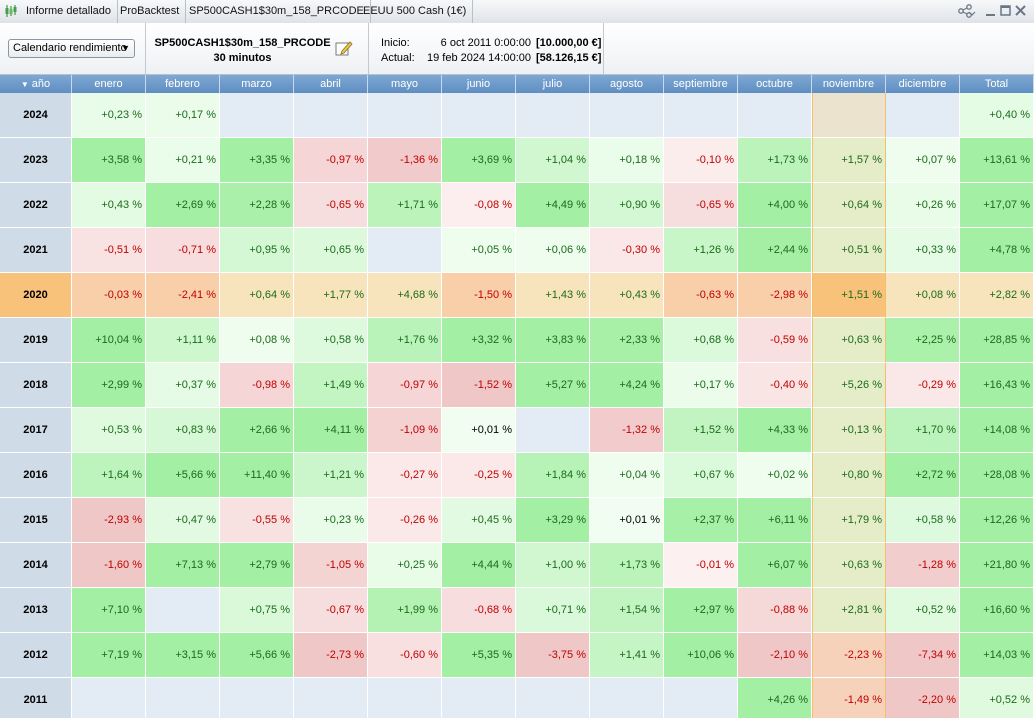 This screenshot has height=718, width=1034. I want to click on month-cell: +1,51 %, so click(849, 295).